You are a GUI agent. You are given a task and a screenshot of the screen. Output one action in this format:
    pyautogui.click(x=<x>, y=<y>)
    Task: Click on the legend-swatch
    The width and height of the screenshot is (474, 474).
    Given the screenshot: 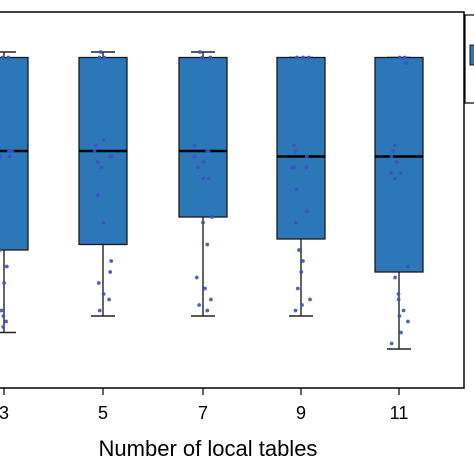 What is the action you would take?
    pyautogui.click(x=471, y=55)
    